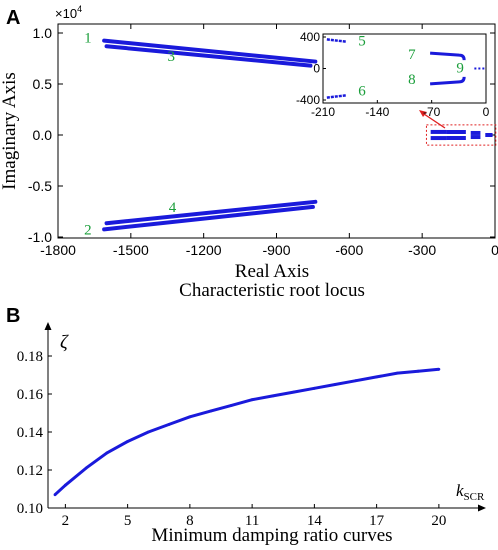  What do you see at coordinates (40, 186) in the screenshot?
I see `y-tick-label-a: -0.5` at bounding box center [40, 186].